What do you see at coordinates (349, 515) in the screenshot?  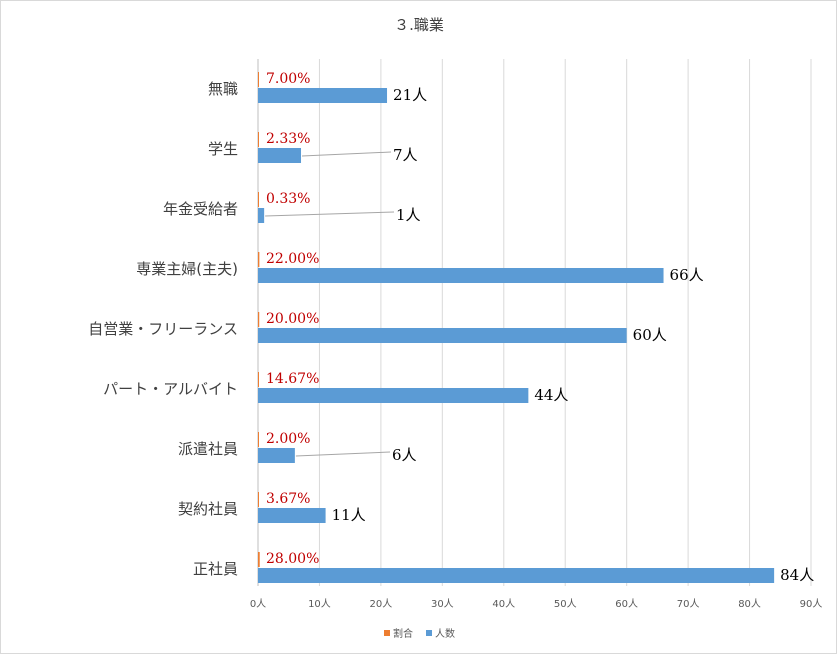 I see `count-data-label: 11人` at bounding box center [349, 515].